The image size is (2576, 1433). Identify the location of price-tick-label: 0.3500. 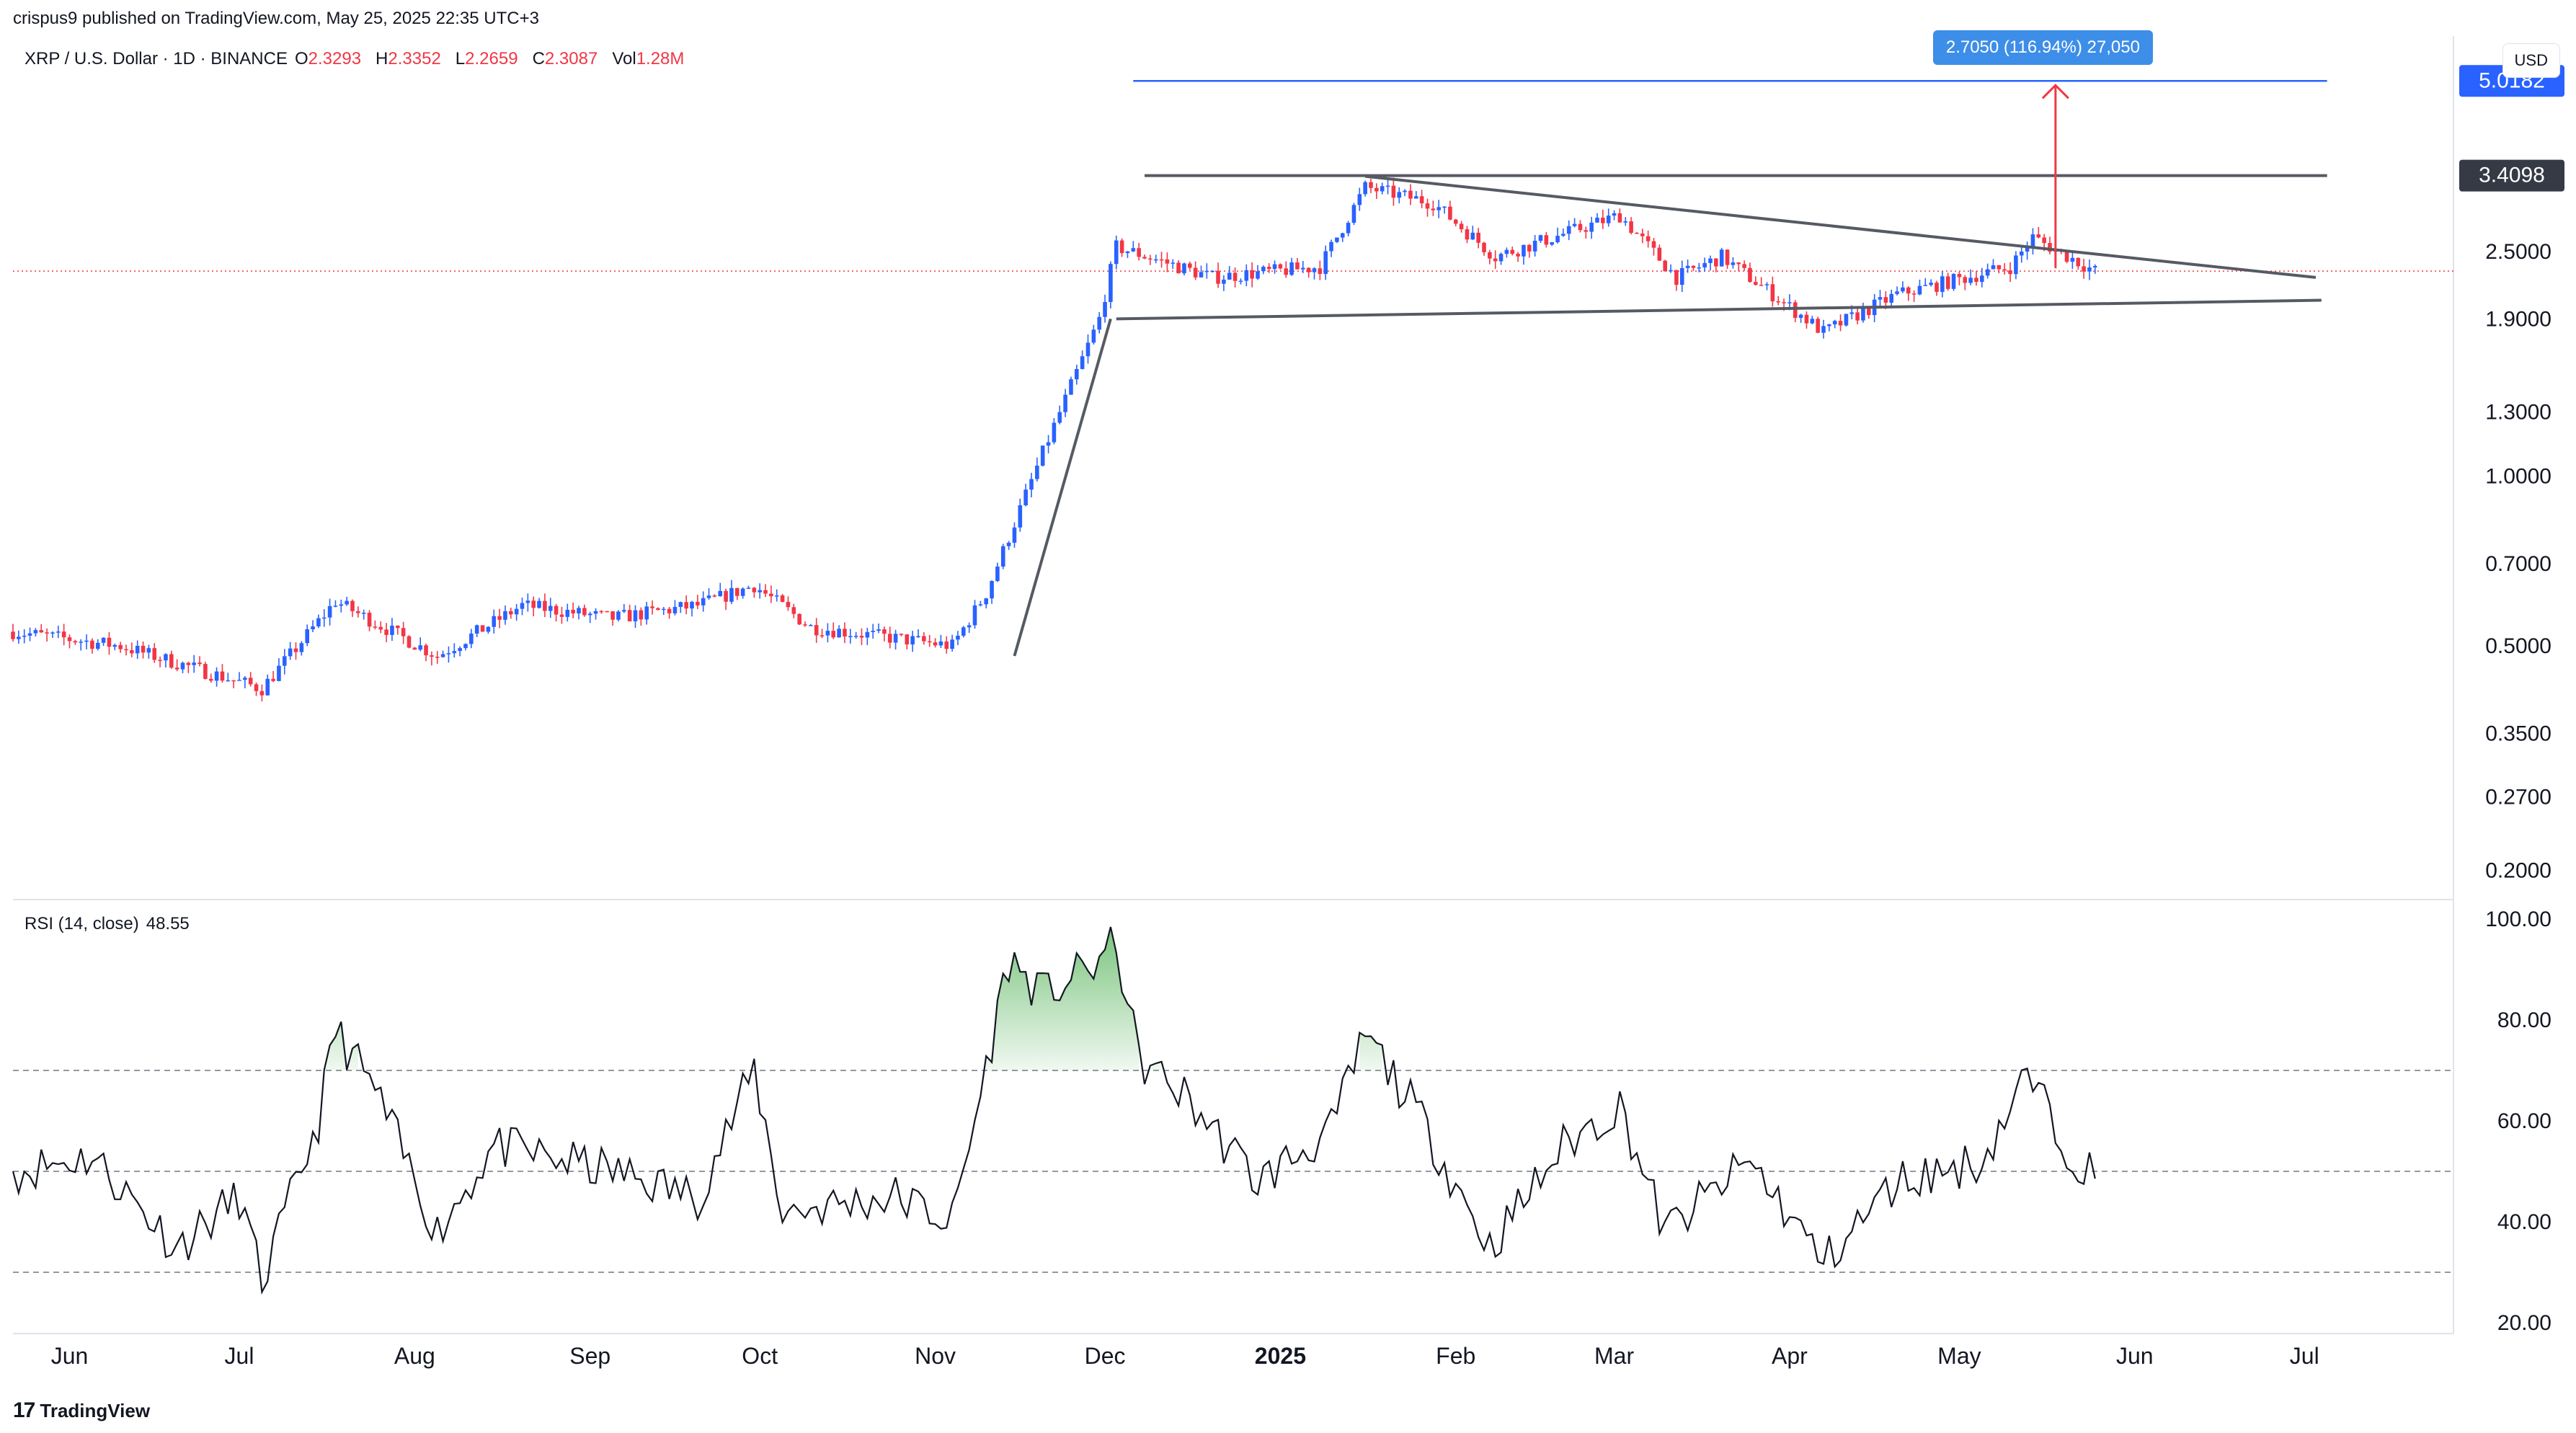
(2518, 733).